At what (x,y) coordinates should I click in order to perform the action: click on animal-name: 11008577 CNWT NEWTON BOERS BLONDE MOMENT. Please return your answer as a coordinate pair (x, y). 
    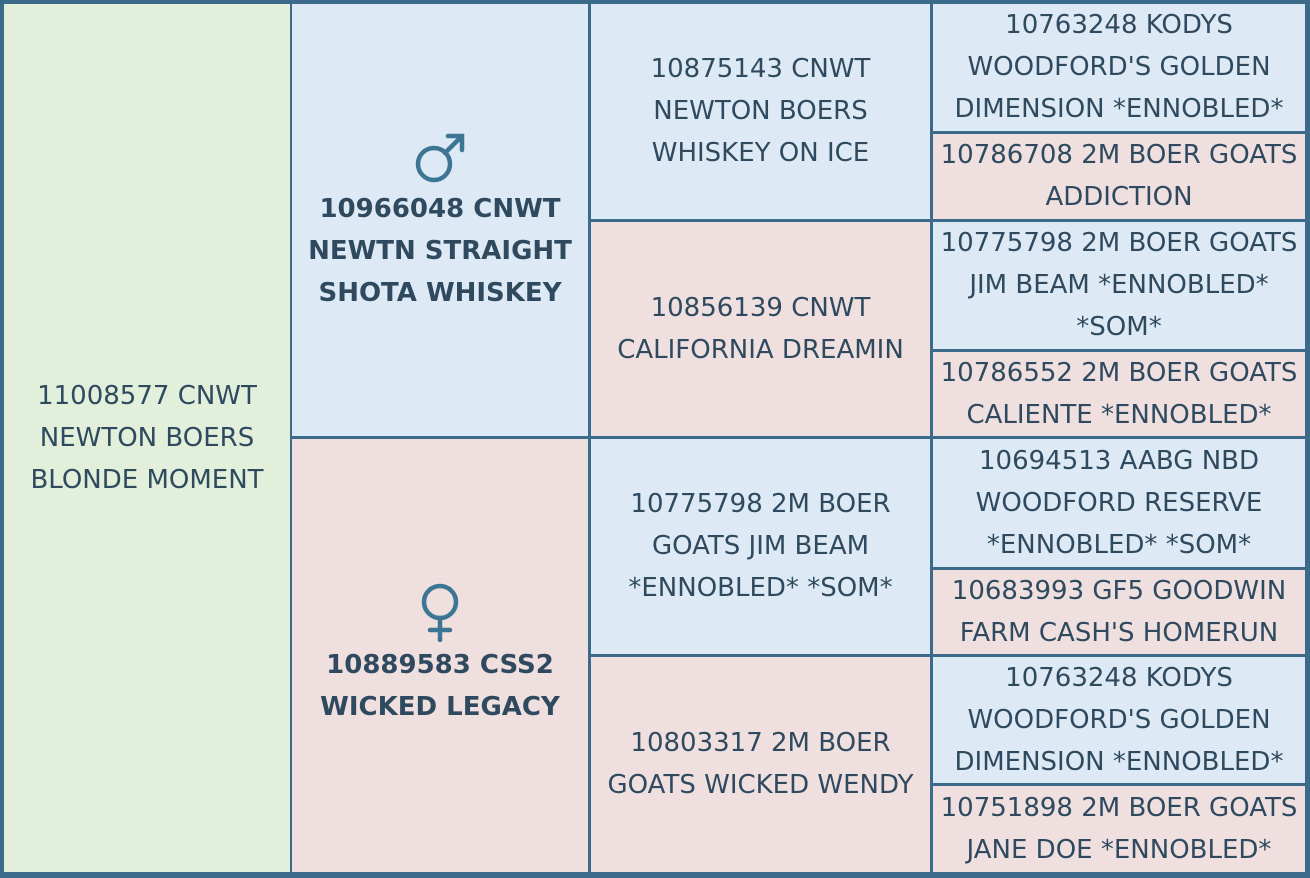
    Looking at the image, I should click on (147, 438).